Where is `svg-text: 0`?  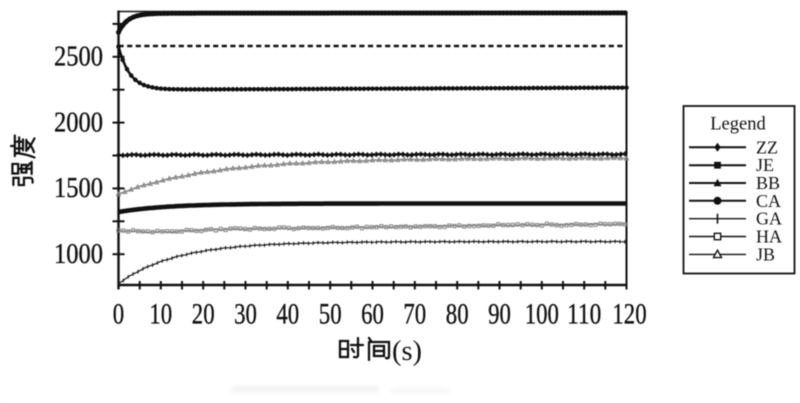
svg-text: 0 is located at coordinates (118, 314).